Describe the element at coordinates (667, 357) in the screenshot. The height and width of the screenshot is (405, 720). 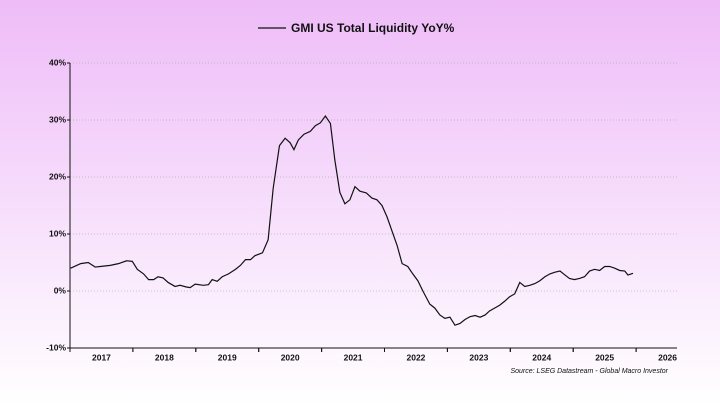
I see `x-tick-label: 2026` at that location.